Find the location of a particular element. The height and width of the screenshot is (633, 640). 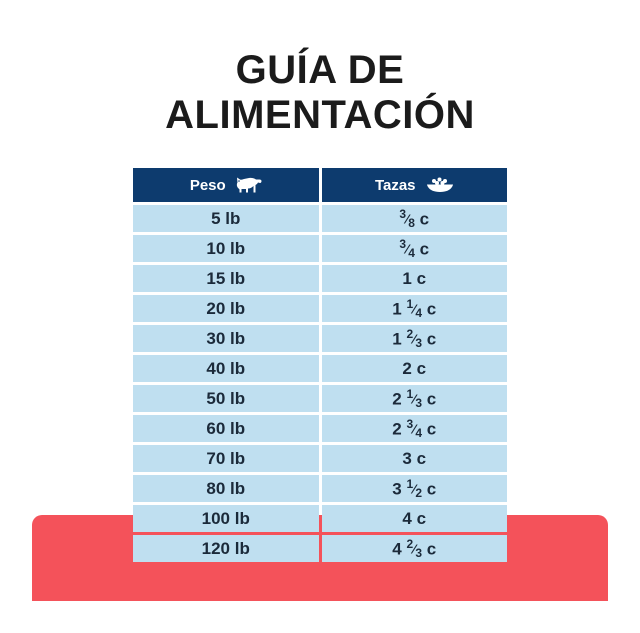

cell-weight: 20 lb is located at coordinates (226, 308).